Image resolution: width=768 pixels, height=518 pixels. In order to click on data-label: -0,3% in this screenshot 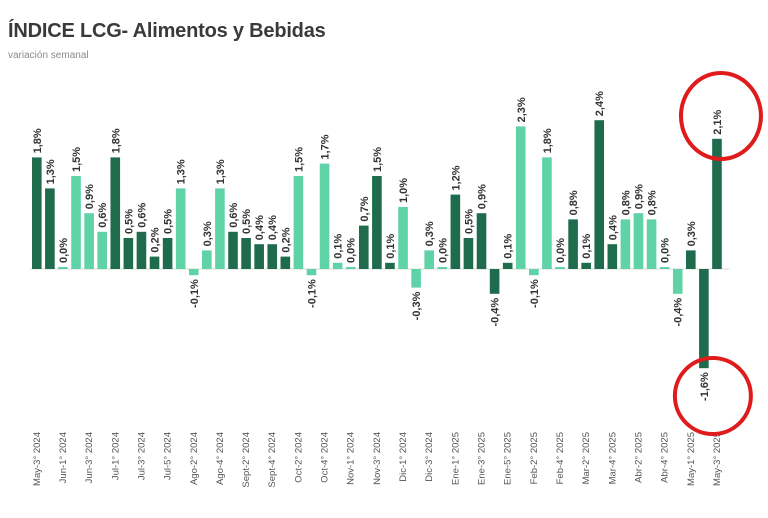, I will do `click(417, 305)`.